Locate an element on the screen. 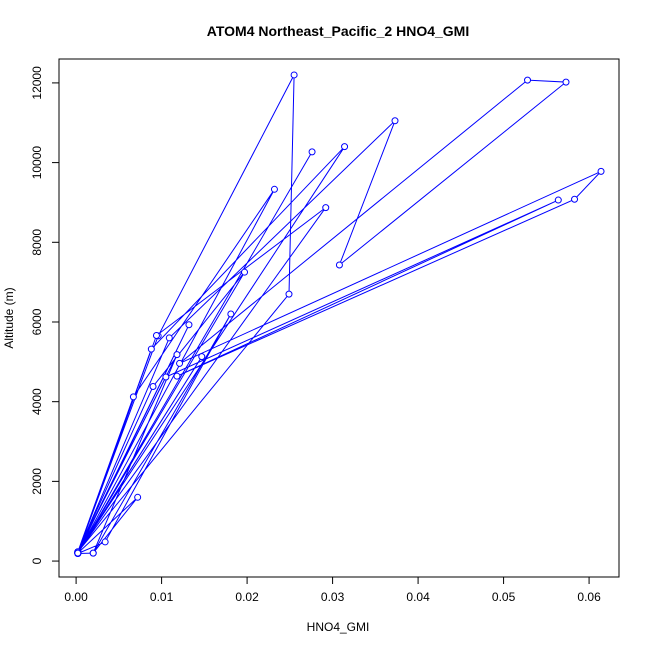 The width and height of the screenshot is (650, 650). y-tick-label: 8000 is located at coordinates (37, 242).